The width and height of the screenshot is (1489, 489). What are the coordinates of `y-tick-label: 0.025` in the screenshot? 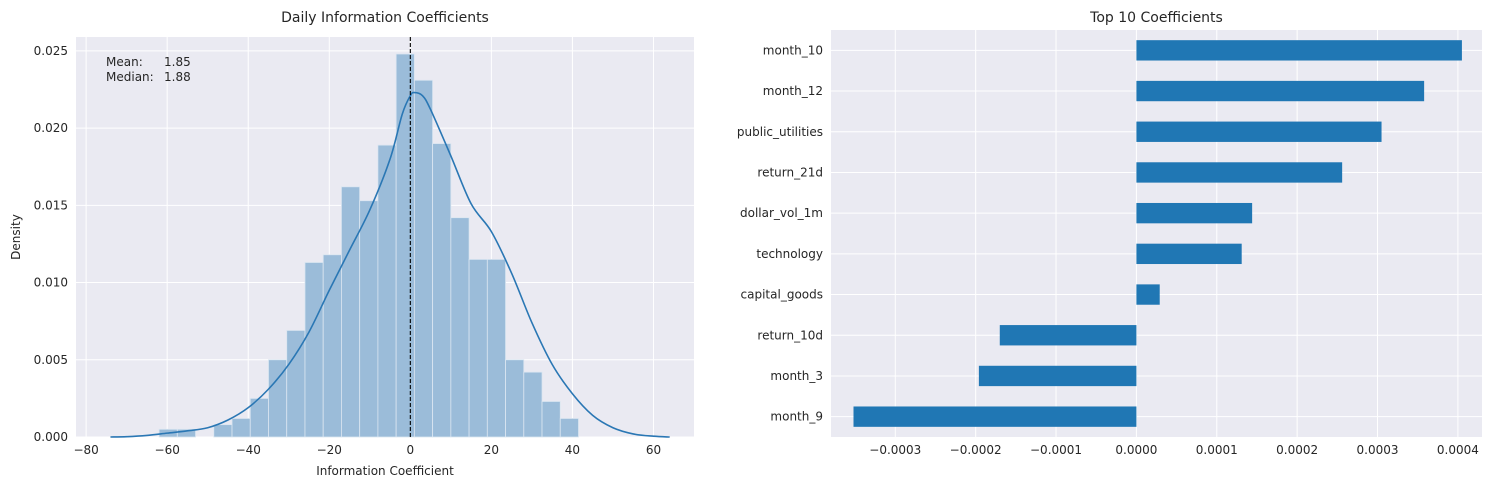 It's located at (51, 51).